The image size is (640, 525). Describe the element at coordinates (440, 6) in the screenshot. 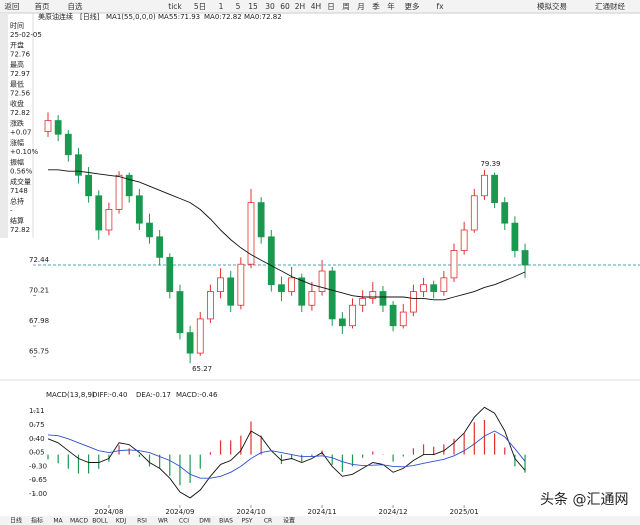

I see `toolbar-button: fx` at that location.